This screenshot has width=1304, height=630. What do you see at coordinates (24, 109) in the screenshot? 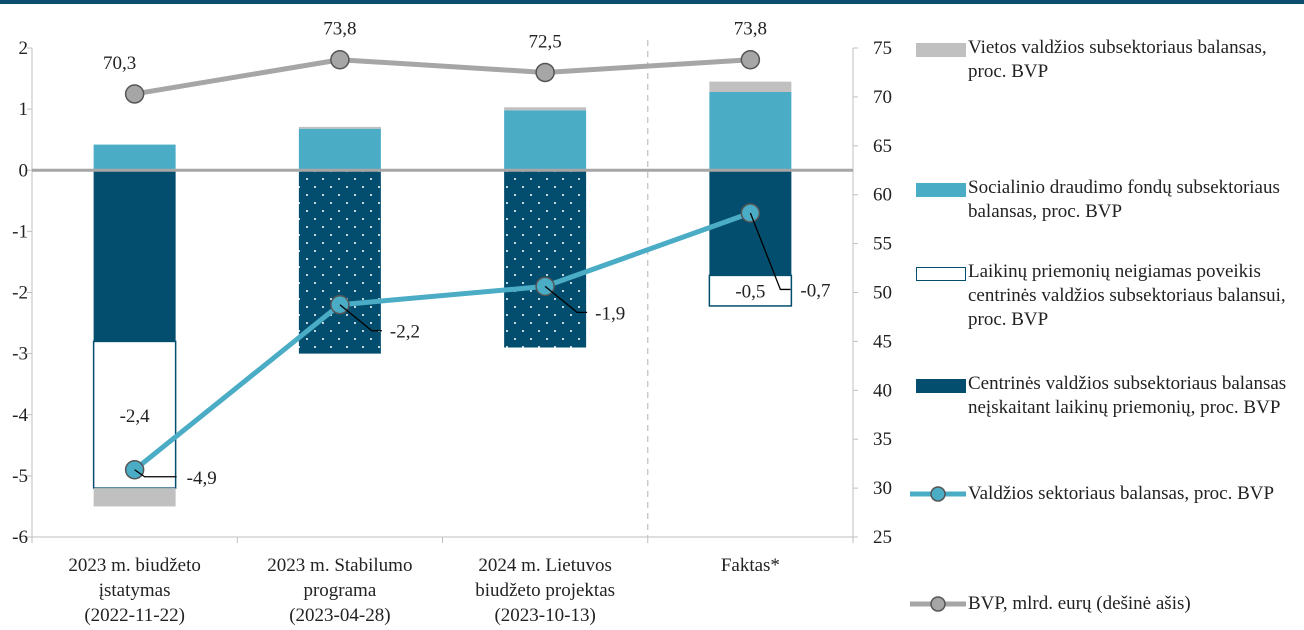
I see `left-tick-label: 1` at bounding box center [24, 109].